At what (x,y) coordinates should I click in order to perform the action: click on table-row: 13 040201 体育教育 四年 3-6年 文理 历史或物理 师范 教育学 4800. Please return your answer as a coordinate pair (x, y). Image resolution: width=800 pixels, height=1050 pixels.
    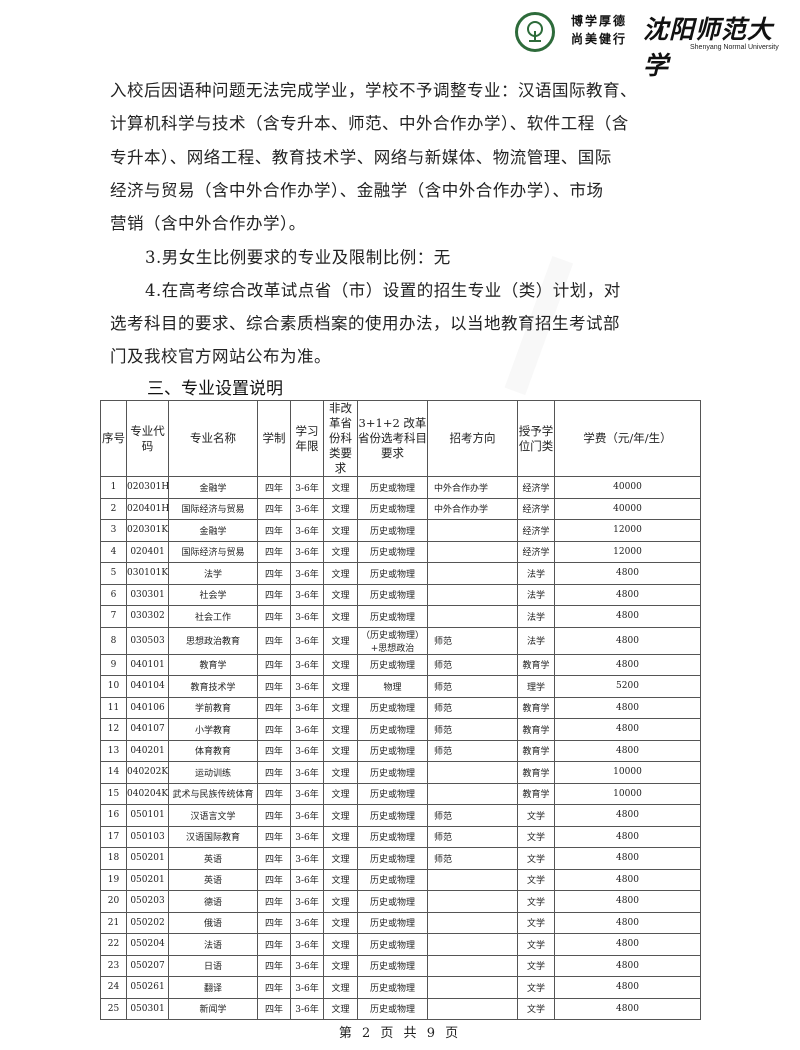
    Looking at the image, I should click on (400, 750).